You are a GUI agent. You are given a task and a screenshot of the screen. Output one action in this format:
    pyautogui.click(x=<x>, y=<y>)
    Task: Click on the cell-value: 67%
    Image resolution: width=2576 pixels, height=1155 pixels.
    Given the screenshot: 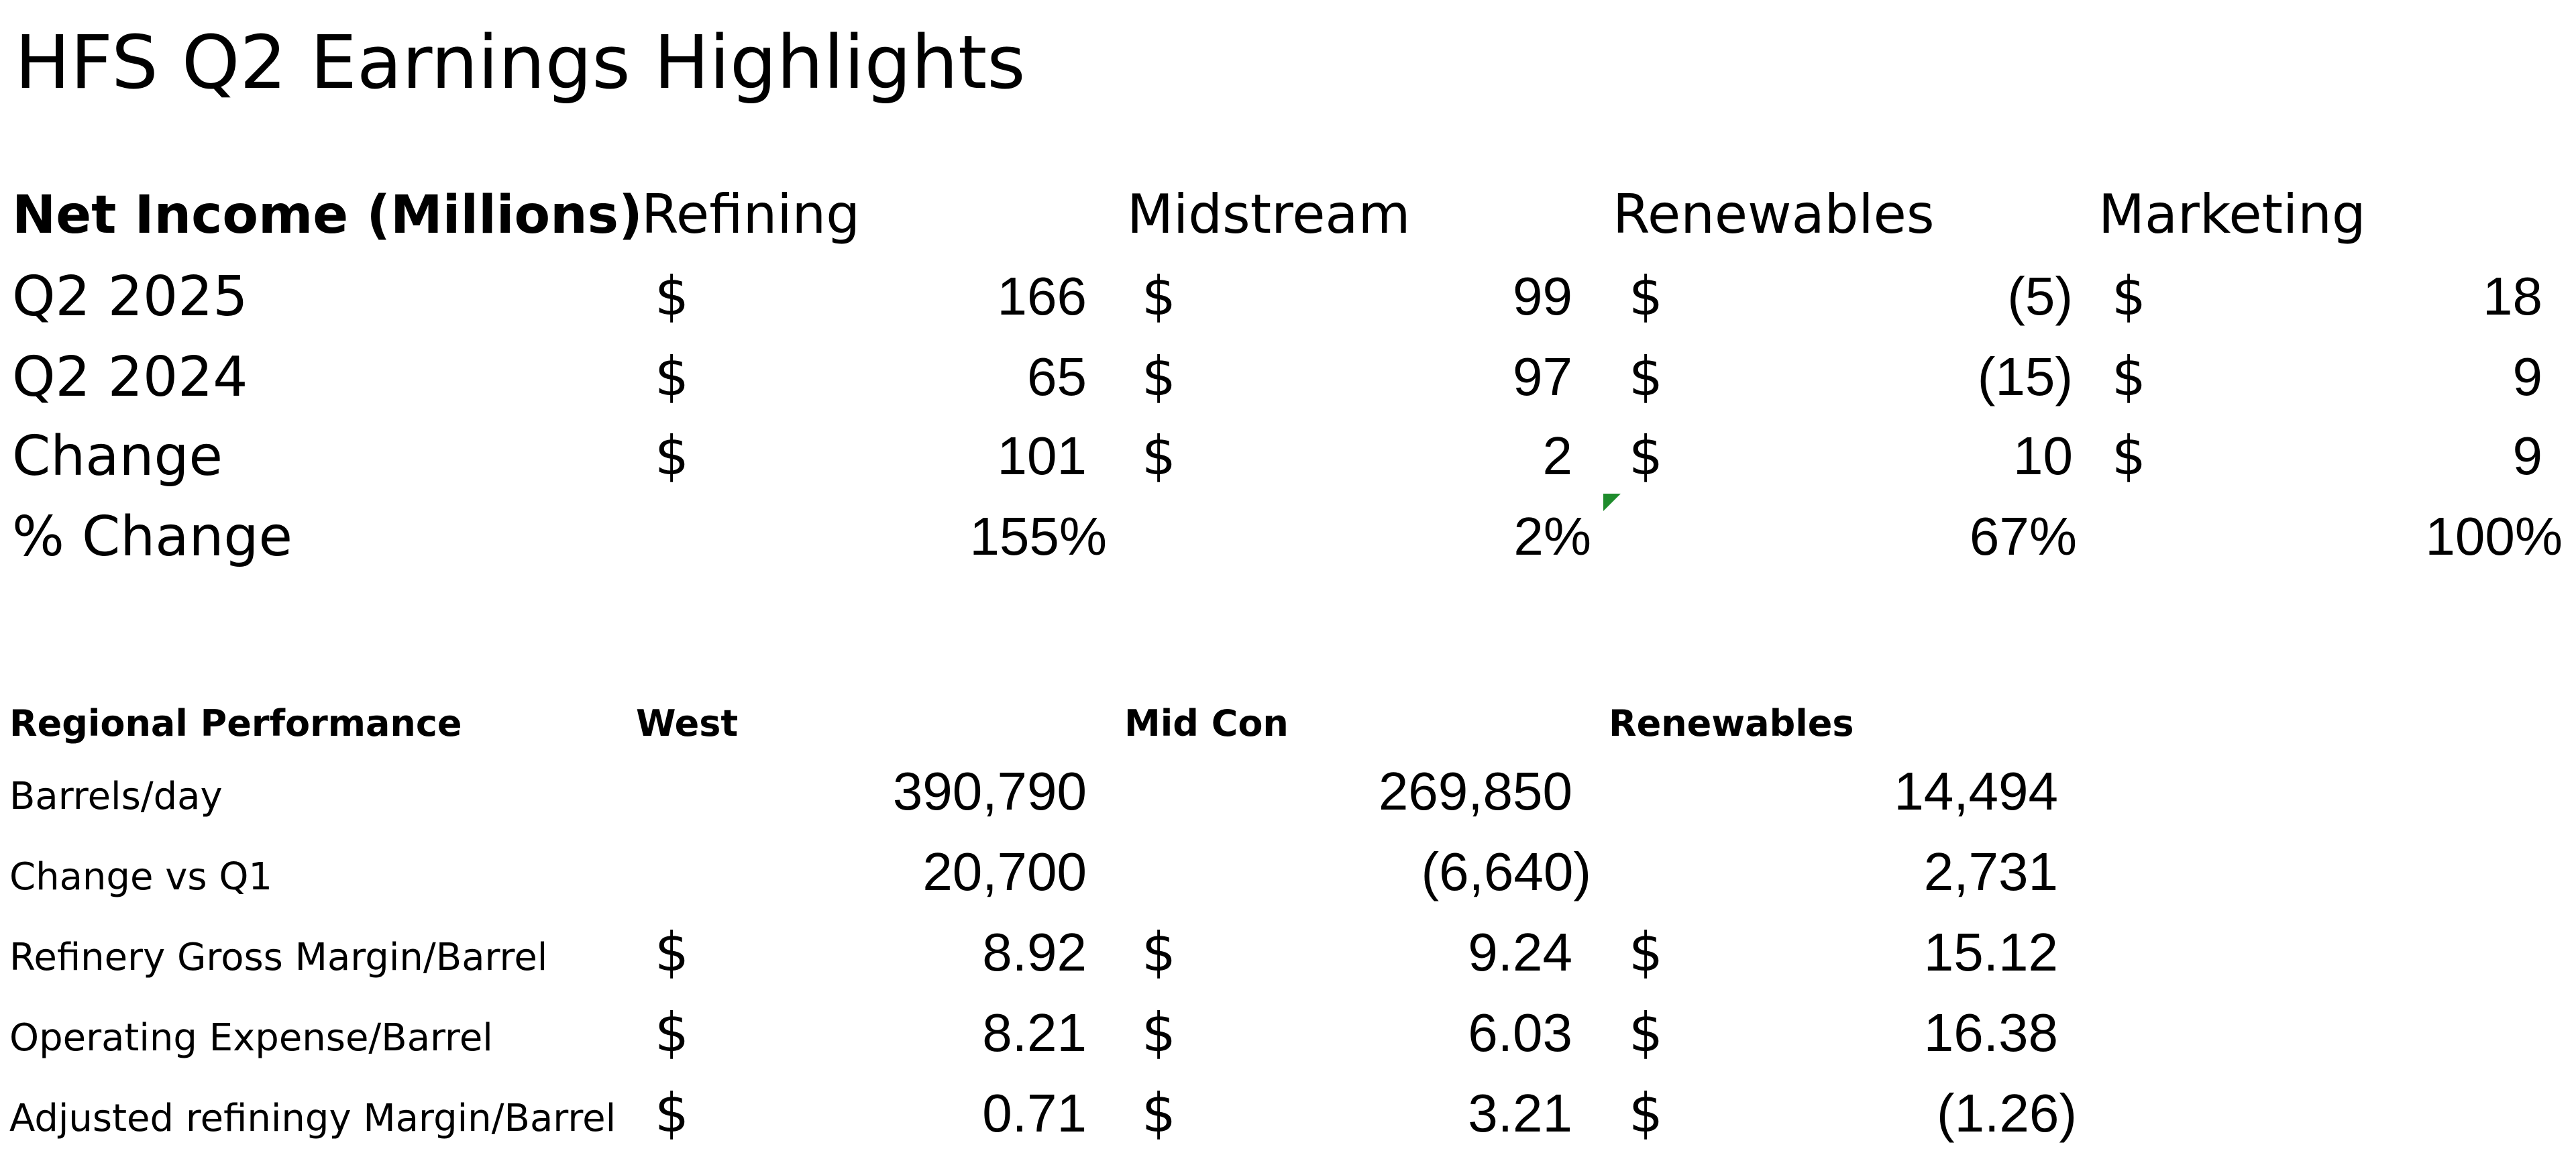 What is the action you would take?
    pyautogui.click(x=2023, y=536)
    